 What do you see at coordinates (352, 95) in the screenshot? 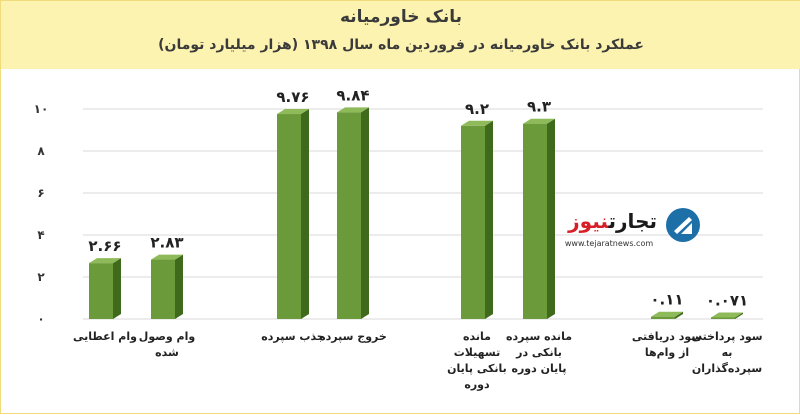
I see `bar-value-label: ۹.۸۴` at bounding box center [352, 95].